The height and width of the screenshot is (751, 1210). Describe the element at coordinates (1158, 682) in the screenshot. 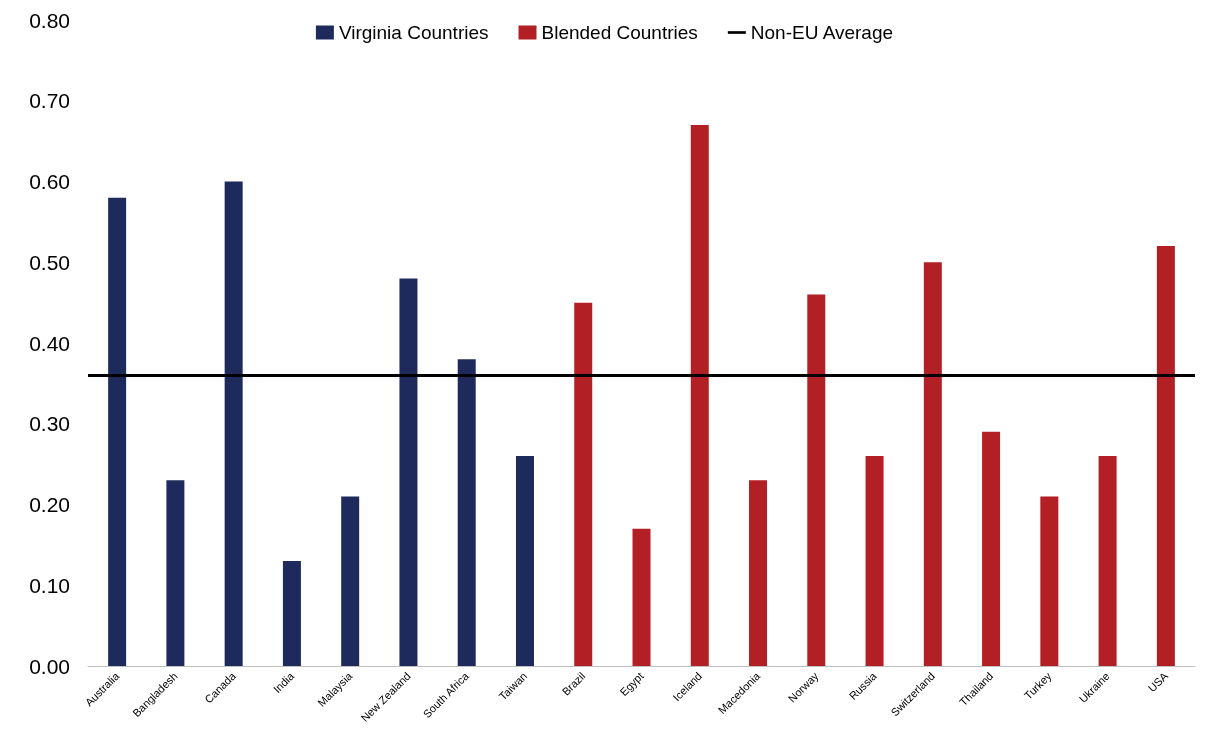

I see `x-tick-label: USA` at that location.